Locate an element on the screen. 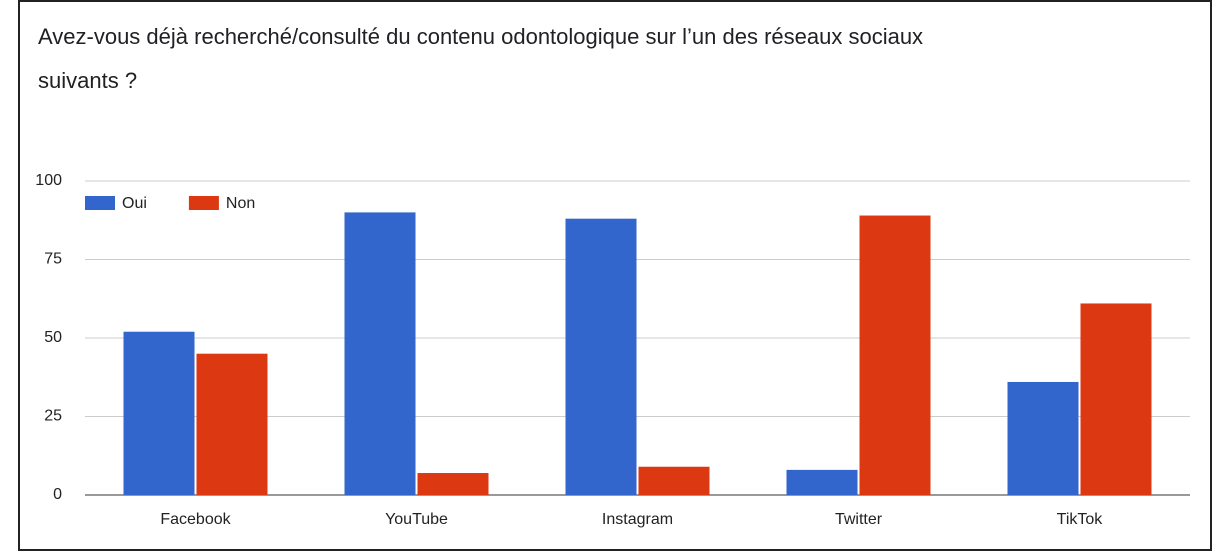 Image resolution: width=1216 pixels, height=553 pixels. x-tick-label: YouTube is located at coordinates (416, 519).